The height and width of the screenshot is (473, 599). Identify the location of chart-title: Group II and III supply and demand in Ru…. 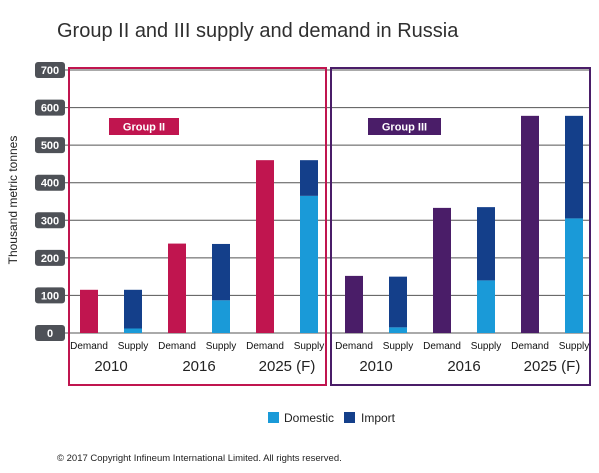
(258, 31).